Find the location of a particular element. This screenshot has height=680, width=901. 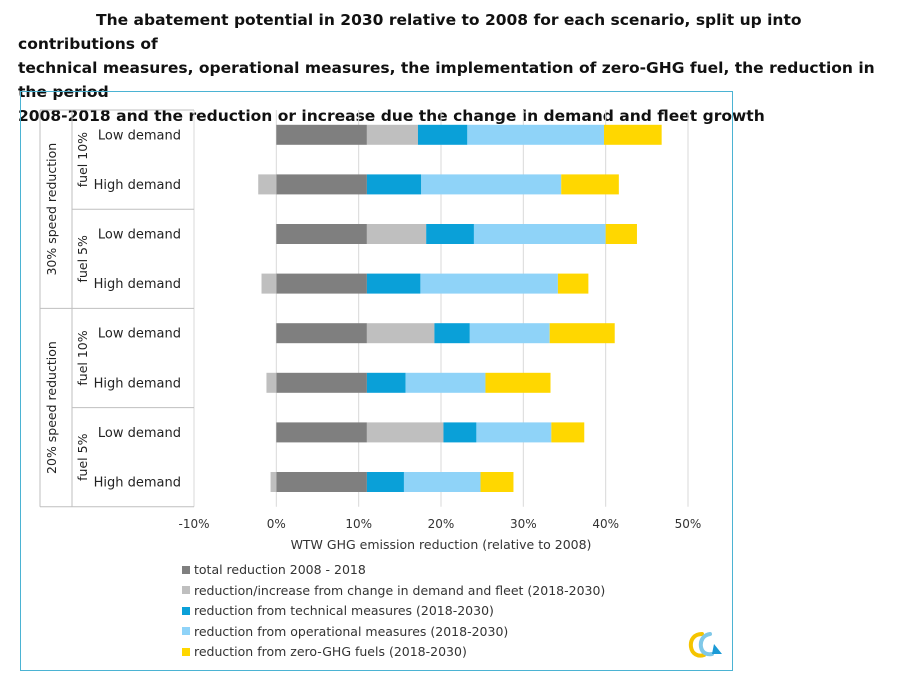

bar-row0-series1 is located at coordinates (392, 134).